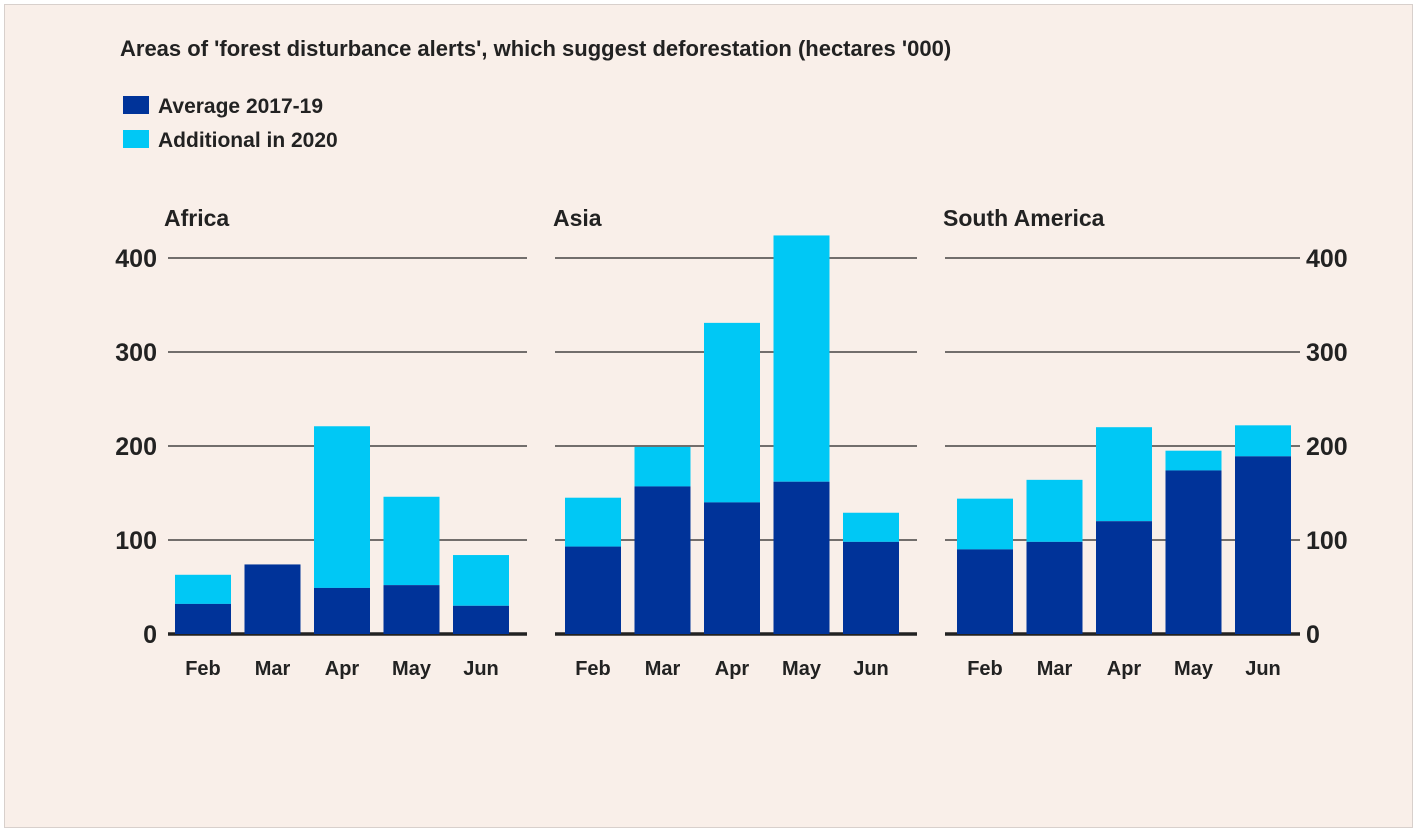 This screenshot has height=832, width=1417. Describe the element at coordinates (1327, 447) in the screenshot. I see `y-tick-label-right: 200` at that location.